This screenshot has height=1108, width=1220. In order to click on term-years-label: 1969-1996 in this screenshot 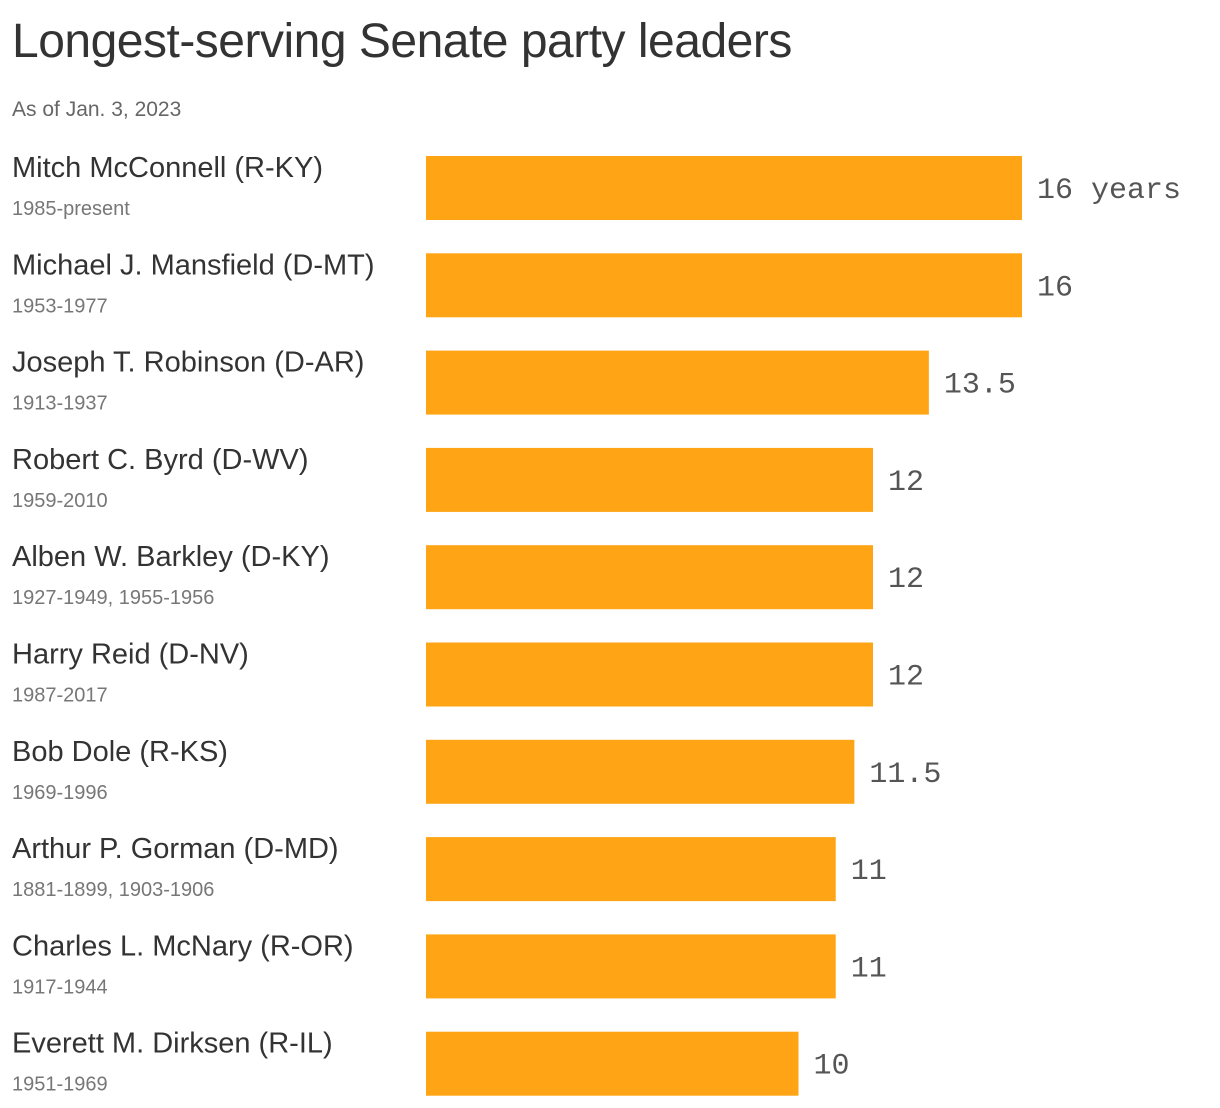, I will do `click(60, 793)`.